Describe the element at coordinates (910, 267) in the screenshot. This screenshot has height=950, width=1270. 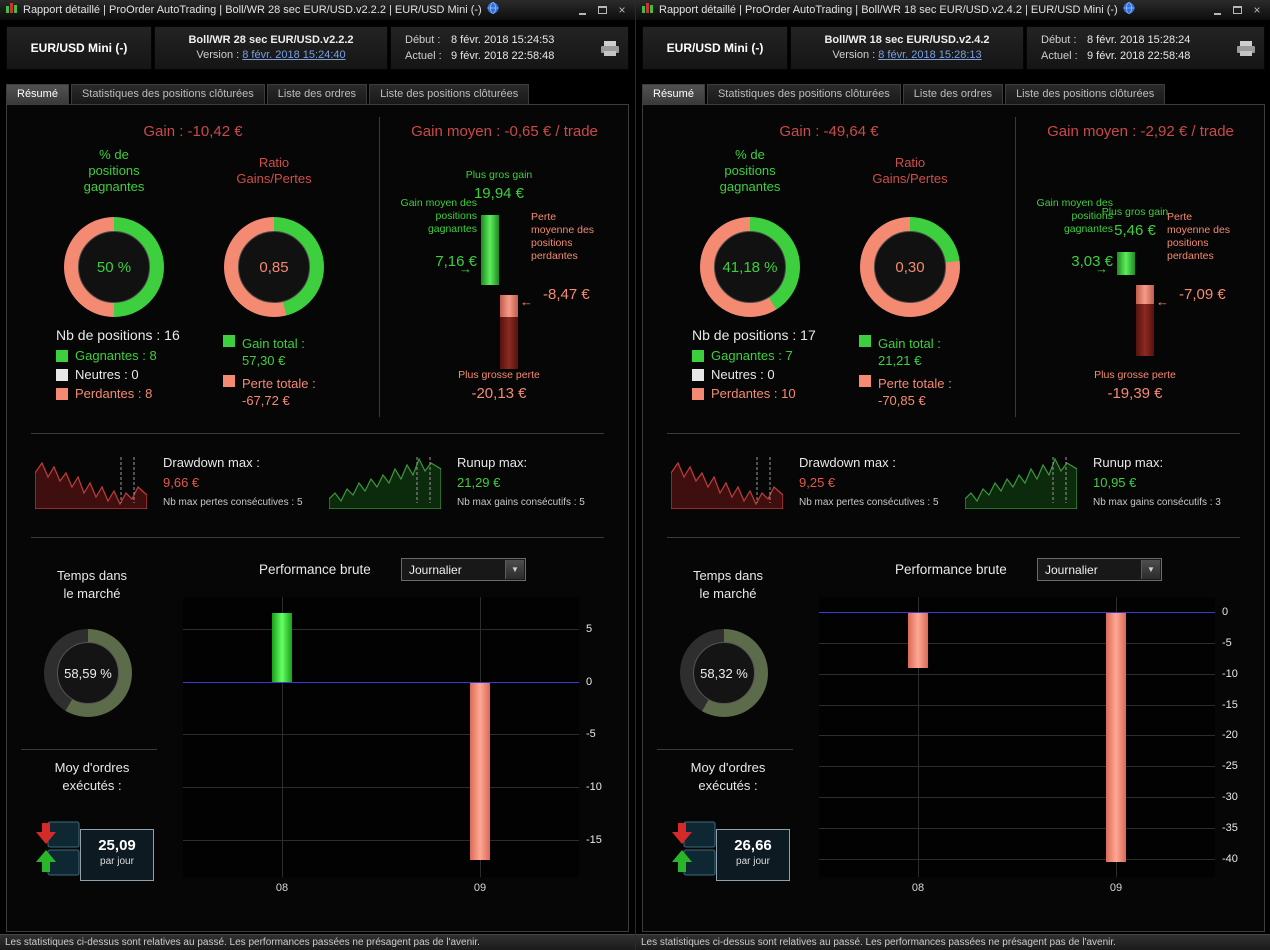
I see `ratio-donut: 0,30` at that location.